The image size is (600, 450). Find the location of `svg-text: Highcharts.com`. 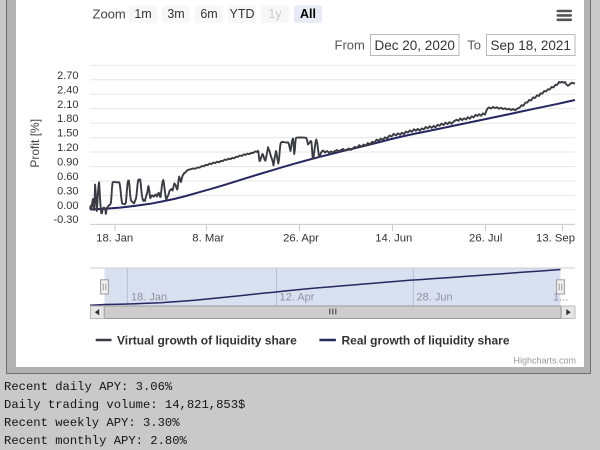

svg-text: Highcharts.com is located at coordinates (544, 361).